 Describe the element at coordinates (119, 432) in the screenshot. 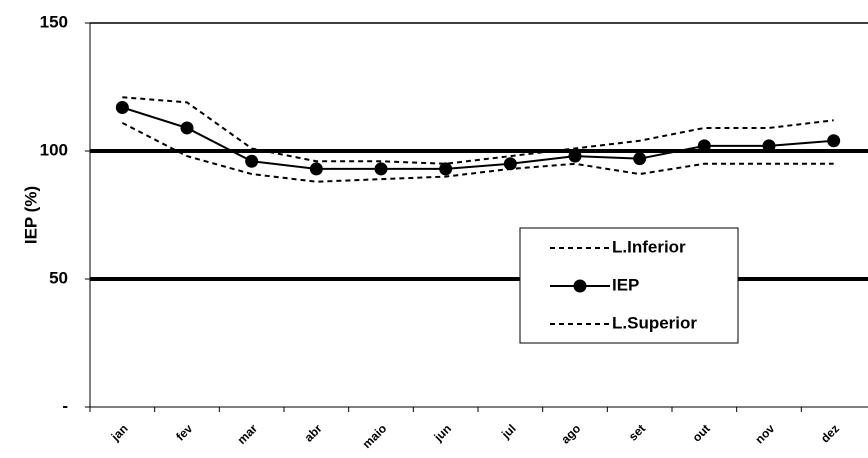

I see `x-tick-label: jan` at that location.